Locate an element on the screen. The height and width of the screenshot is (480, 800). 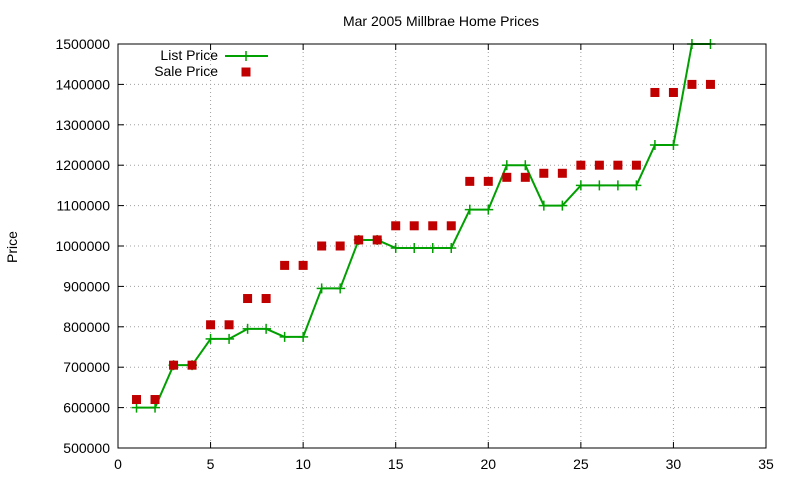
x-tick-label: 20 is located at coordinates (488, 464).